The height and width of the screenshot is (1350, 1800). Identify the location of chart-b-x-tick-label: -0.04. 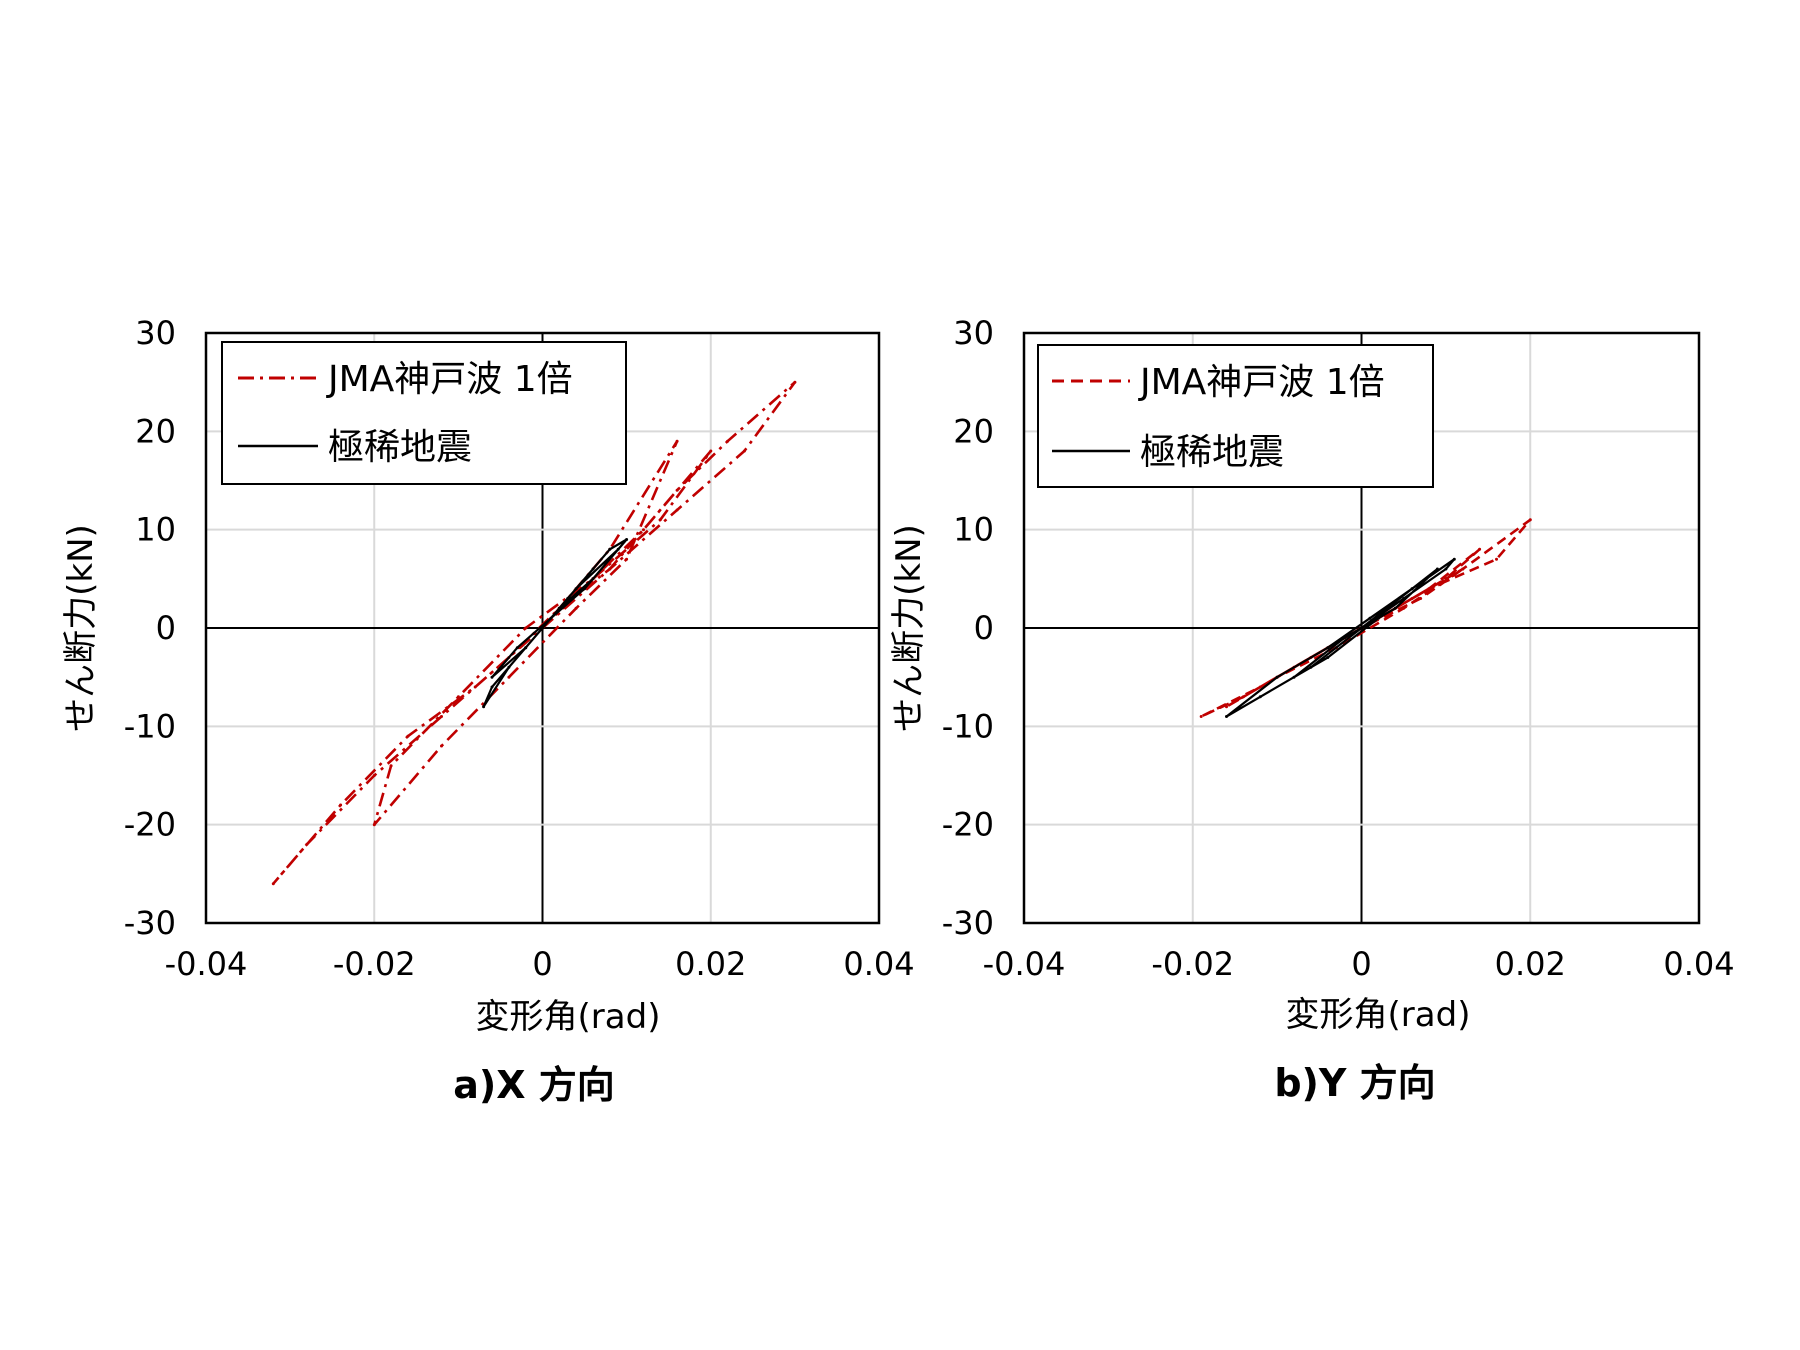
(1024, 964).